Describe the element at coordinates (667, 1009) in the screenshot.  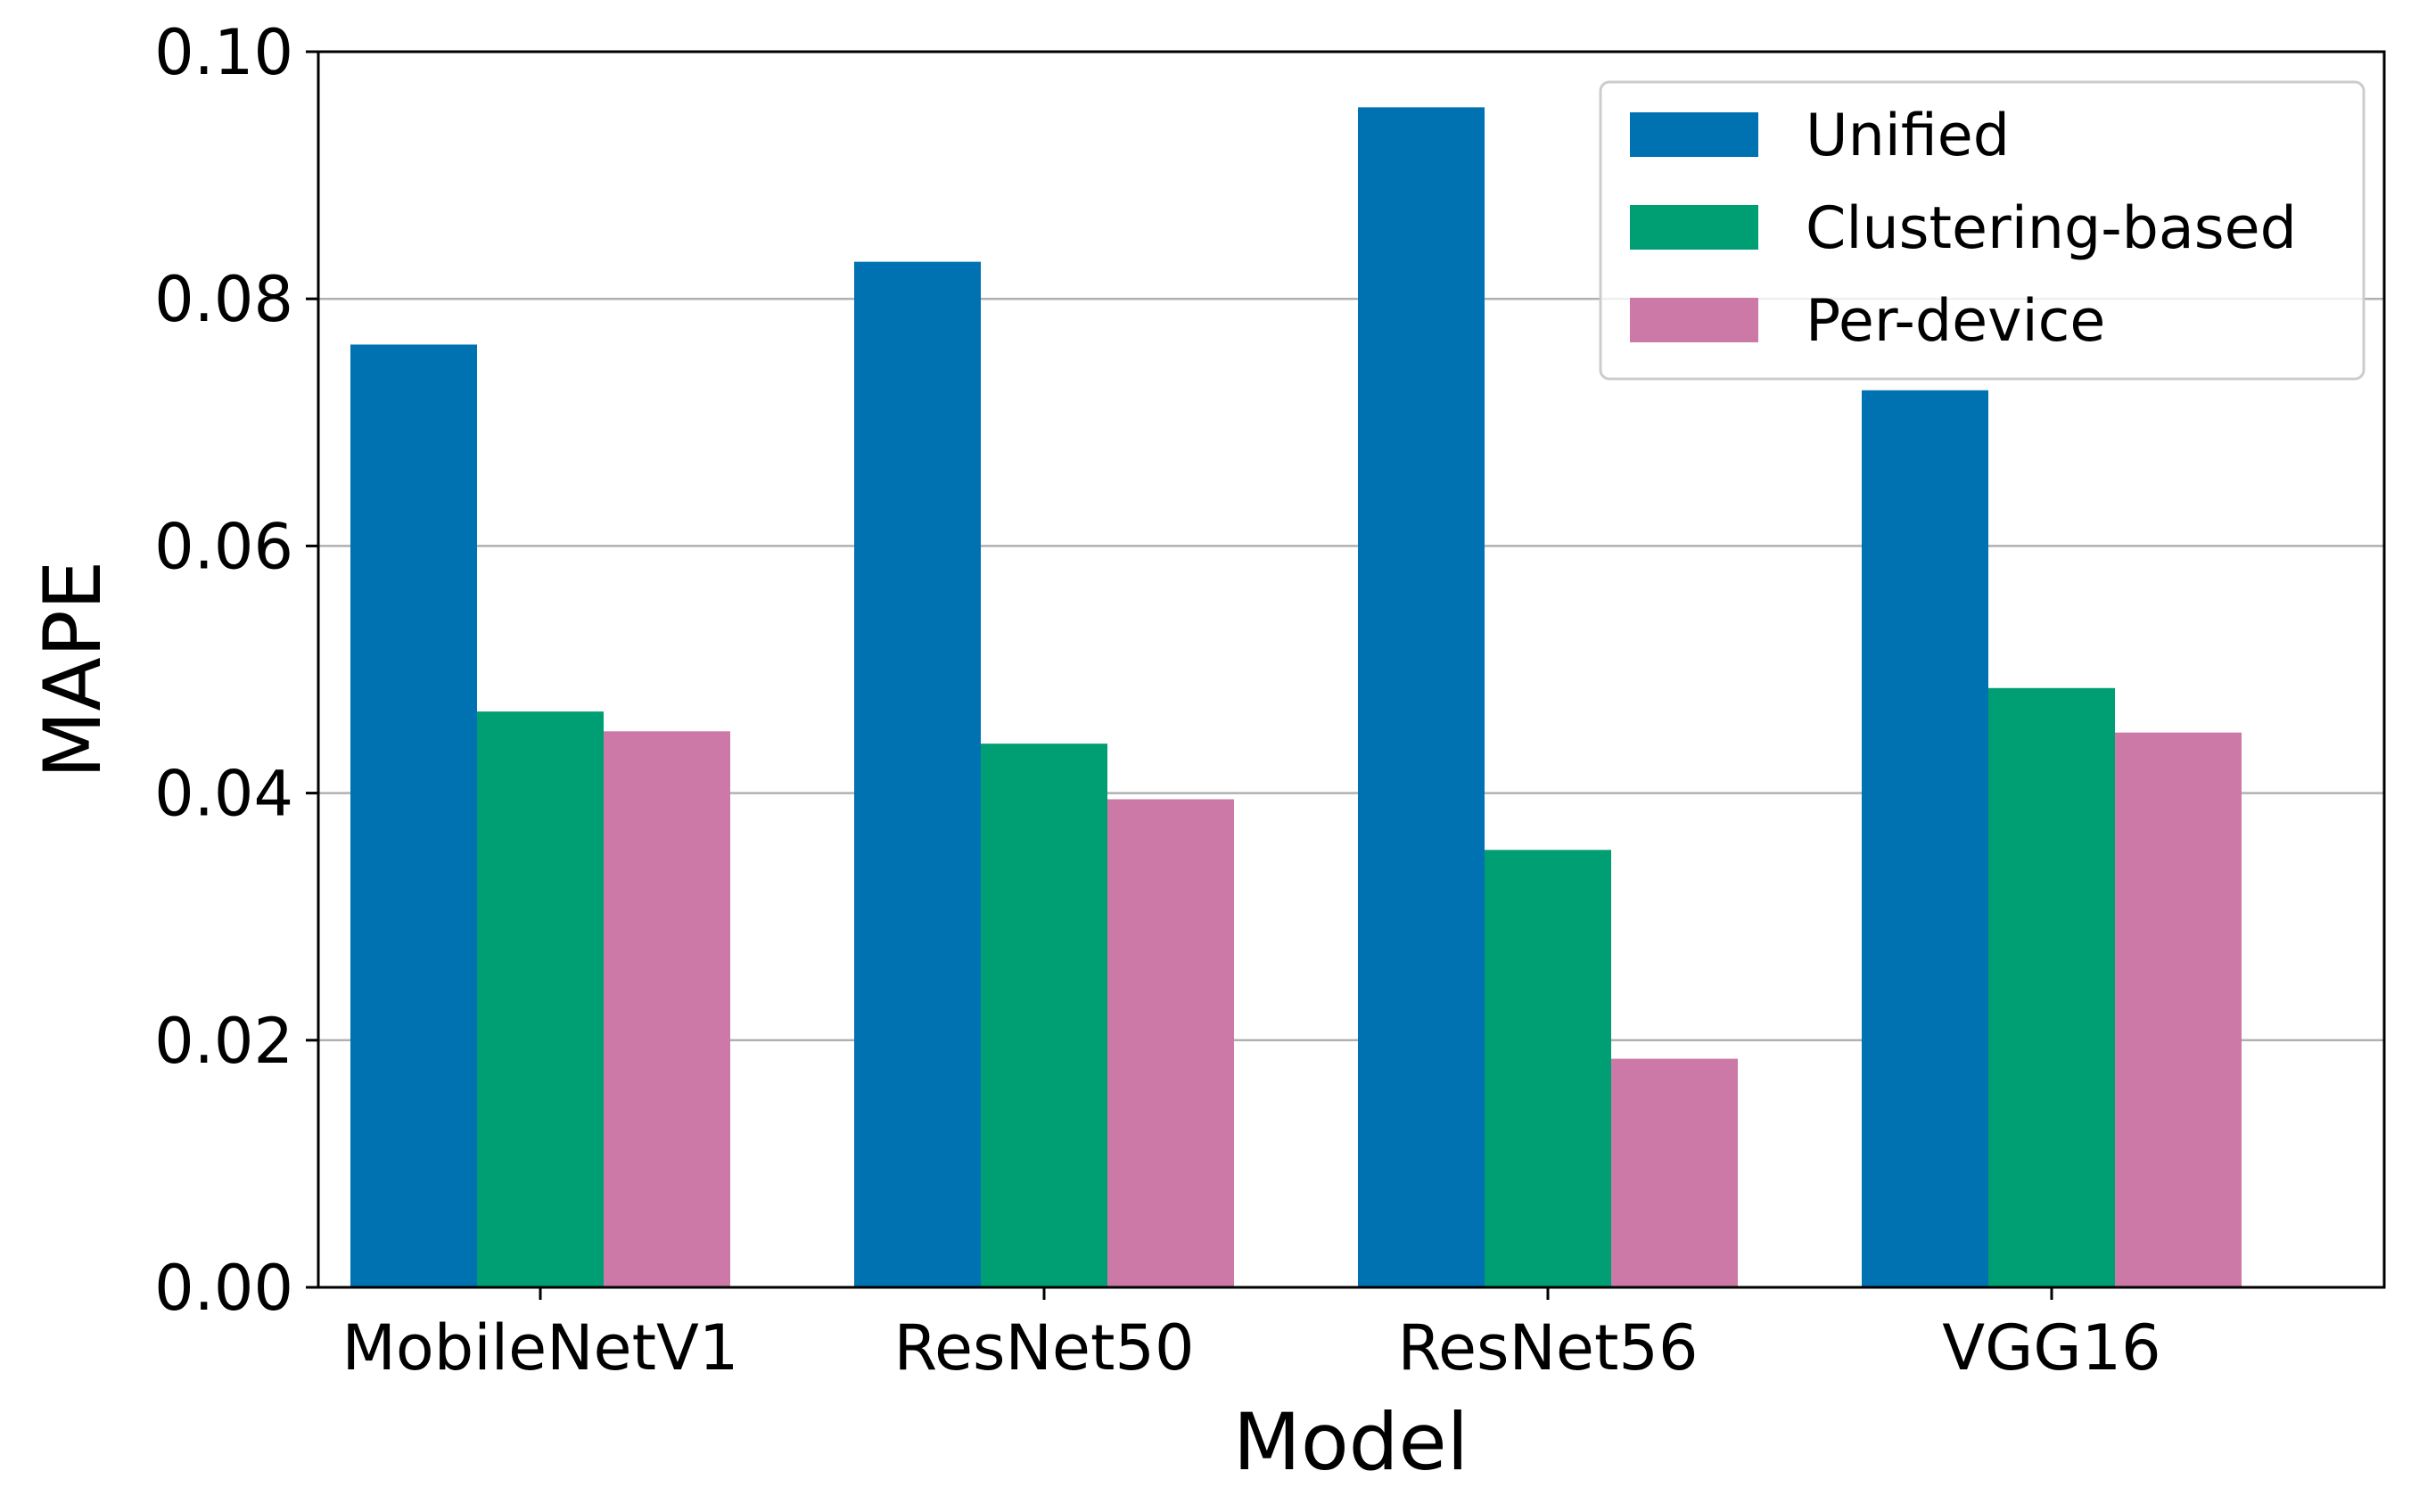
I see `bar-mobilenetv1-per-device` at that location.